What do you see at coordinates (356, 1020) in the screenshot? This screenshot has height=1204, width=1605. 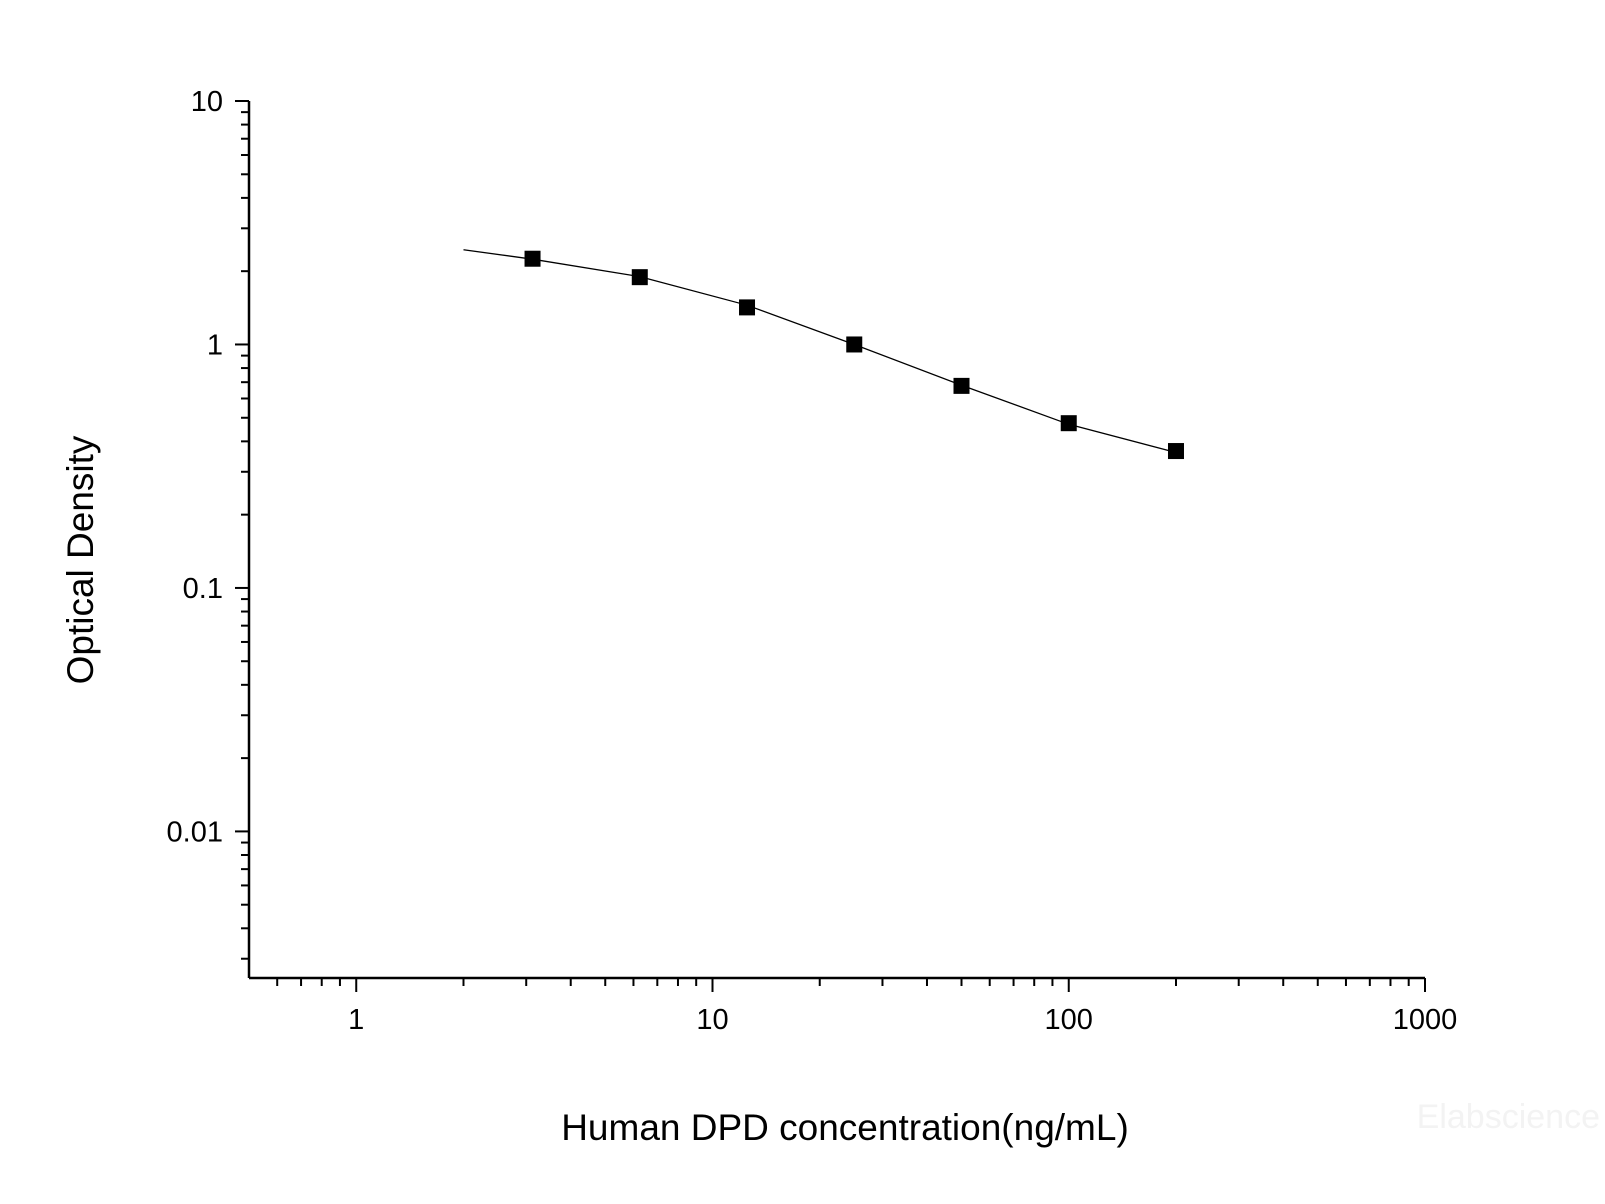 I see `x-tick-label: 1` at bounding box center [356, 1020].